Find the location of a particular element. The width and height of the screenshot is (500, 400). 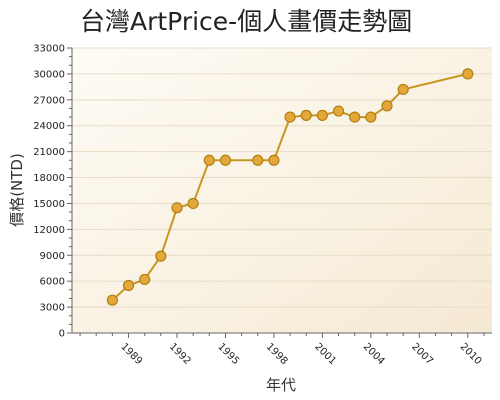

x-tick-label: 2001 is located at coordinates (325, 354).